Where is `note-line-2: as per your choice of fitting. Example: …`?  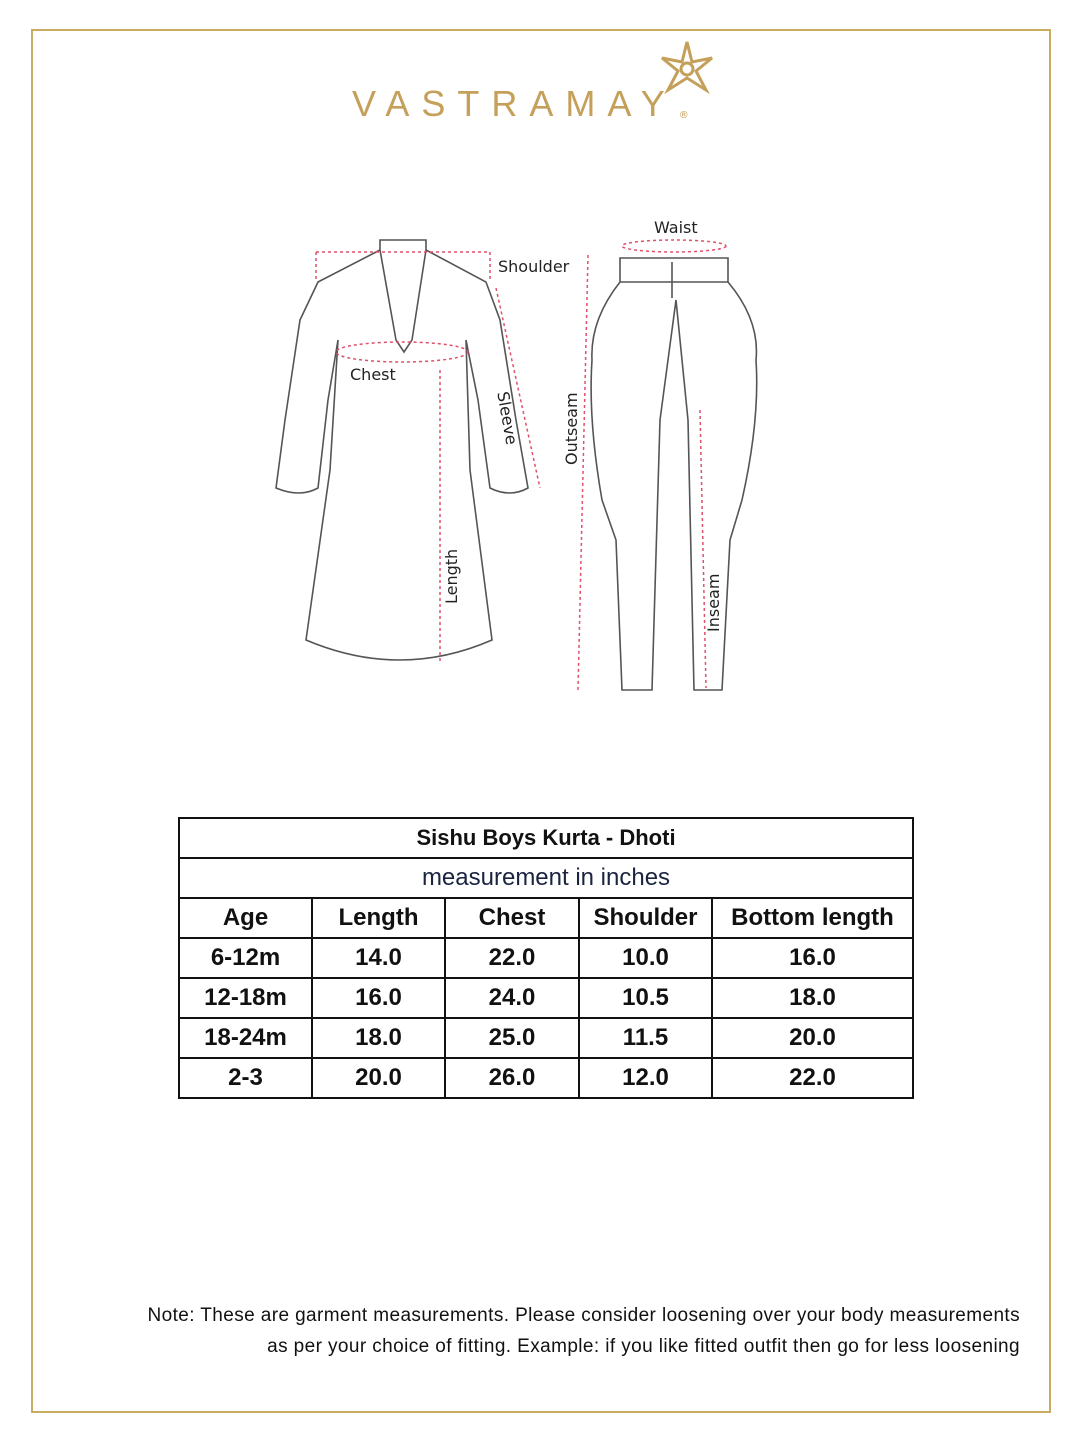
note-line-2: as per your choice of fitting. Example: … is located at coordinates (643, 1346).